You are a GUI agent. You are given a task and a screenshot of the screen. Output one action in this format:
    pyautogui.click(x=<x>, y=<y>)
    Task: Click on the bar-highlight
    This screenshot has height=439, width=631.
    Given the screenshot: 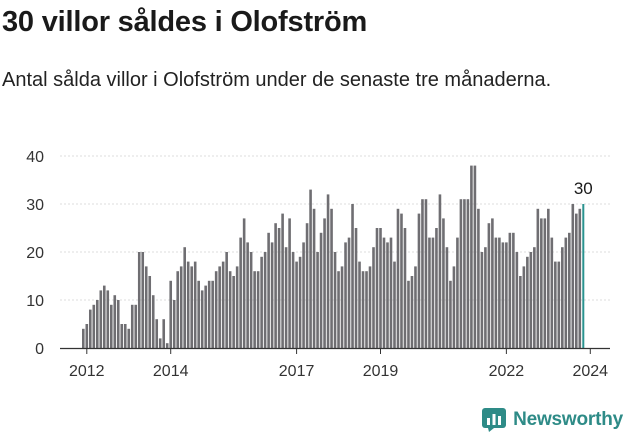 What is the action you would take?
    pyautogui.click(x=583, y=276)
    